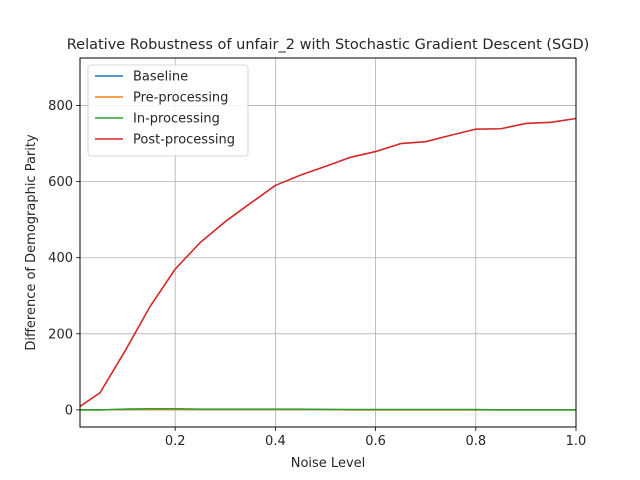  I want to click on y-tick-label: 400, so click(60, 258).